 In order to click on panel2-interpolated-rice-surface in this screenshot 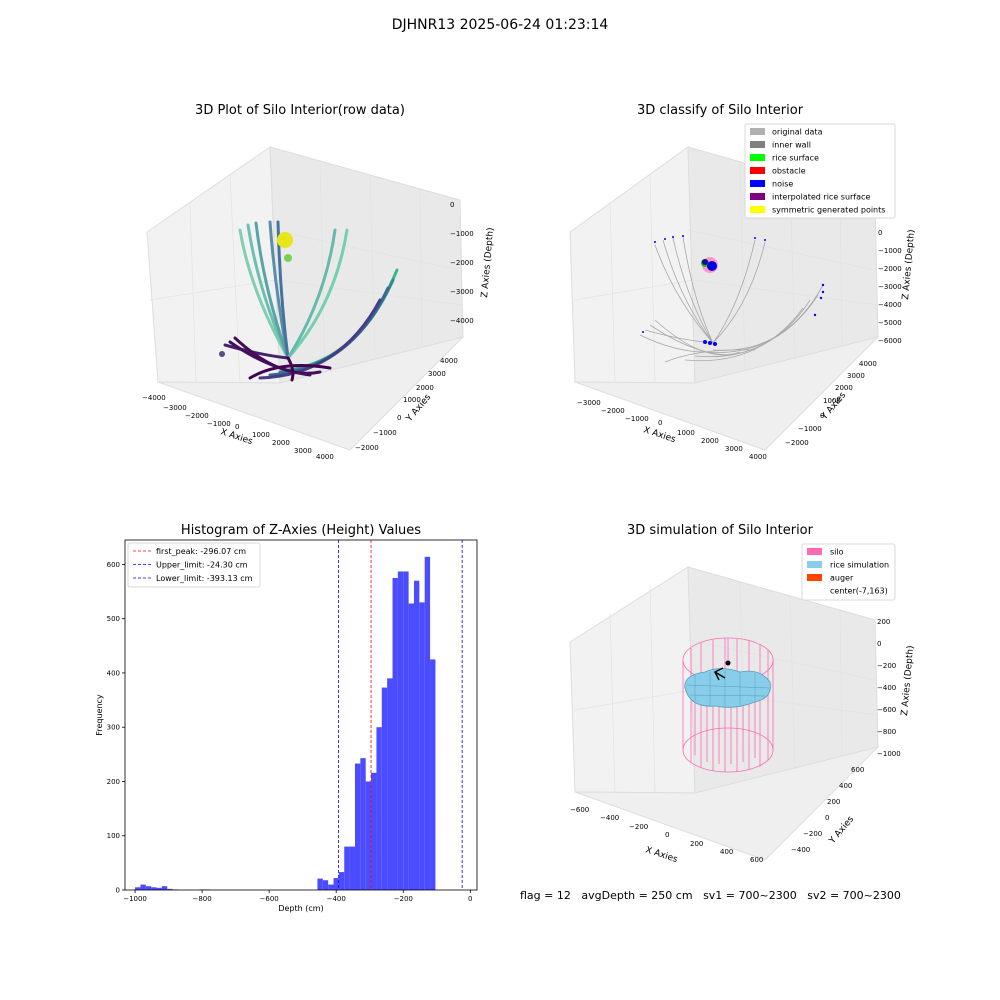, I will do `click(705, 262)`.